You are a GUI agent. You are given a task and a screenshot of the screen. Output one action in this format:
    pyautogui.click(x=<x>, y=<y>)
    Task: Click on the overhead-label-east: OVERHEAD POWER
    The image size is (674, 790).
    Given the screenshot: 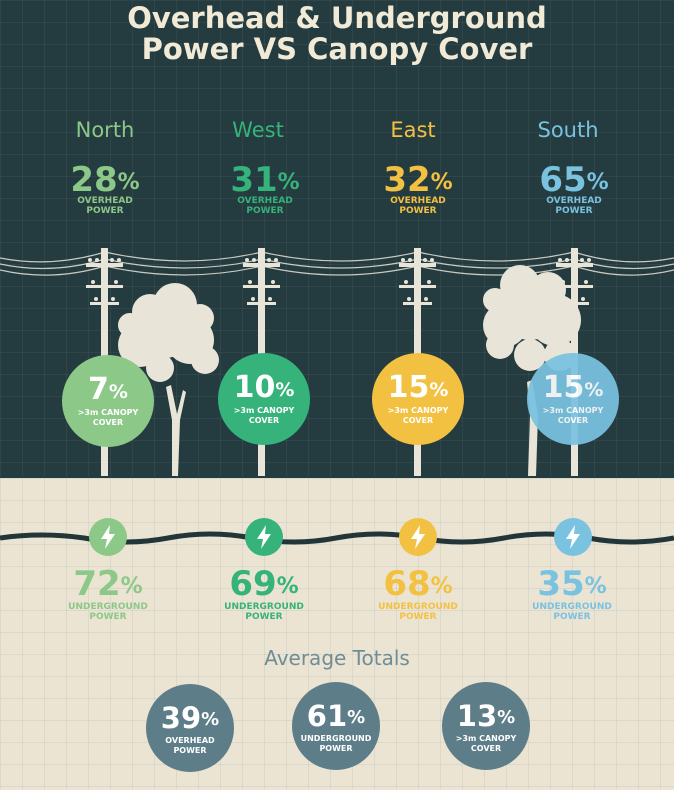 What is the action you would take?
    pyautogui.click(x=418, y=206)
    